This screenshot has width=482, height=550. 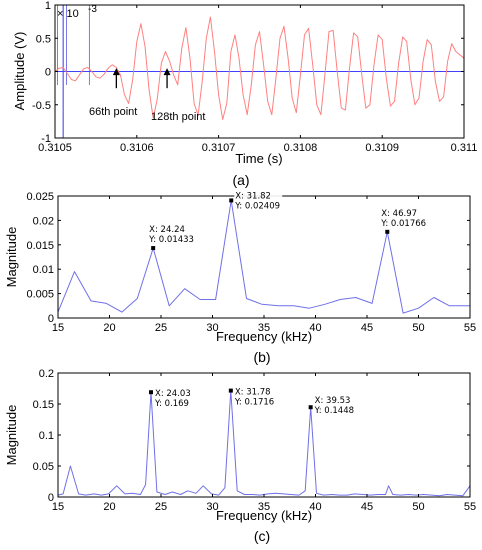 I want to click on panel-a-y-axis-label: Amplitude (V), so click(x=19, y=71).